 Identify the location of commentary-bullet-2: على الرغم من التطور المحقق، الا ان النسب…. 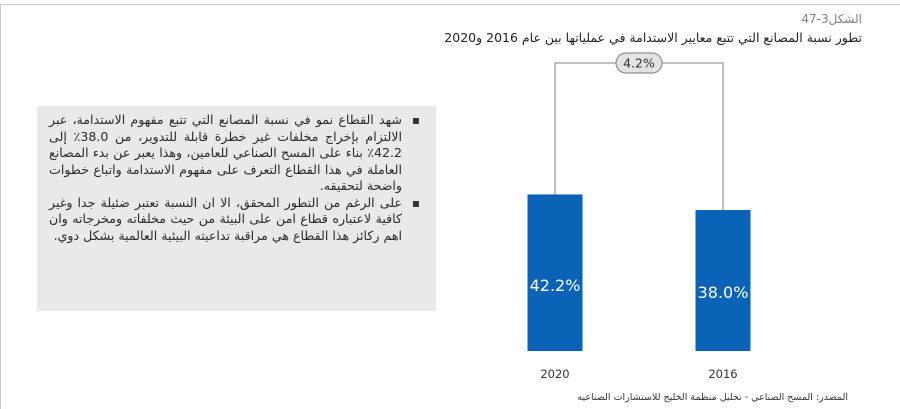
(234, 220).